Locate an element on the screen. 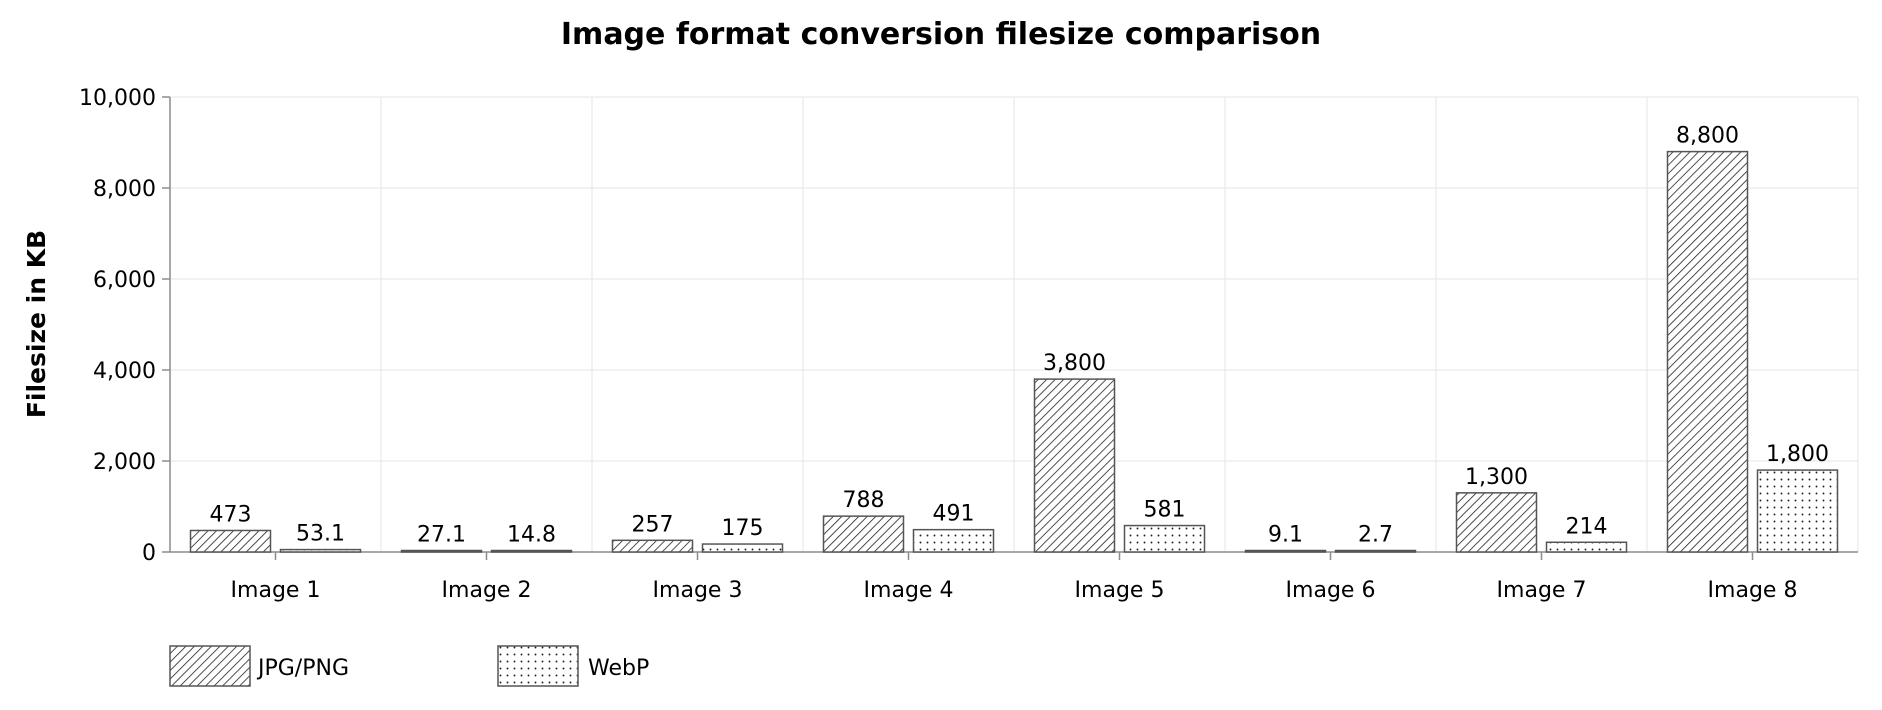 The image size is (1882, 710). data-label: 1,800 is located at coordinates (1797, 454).